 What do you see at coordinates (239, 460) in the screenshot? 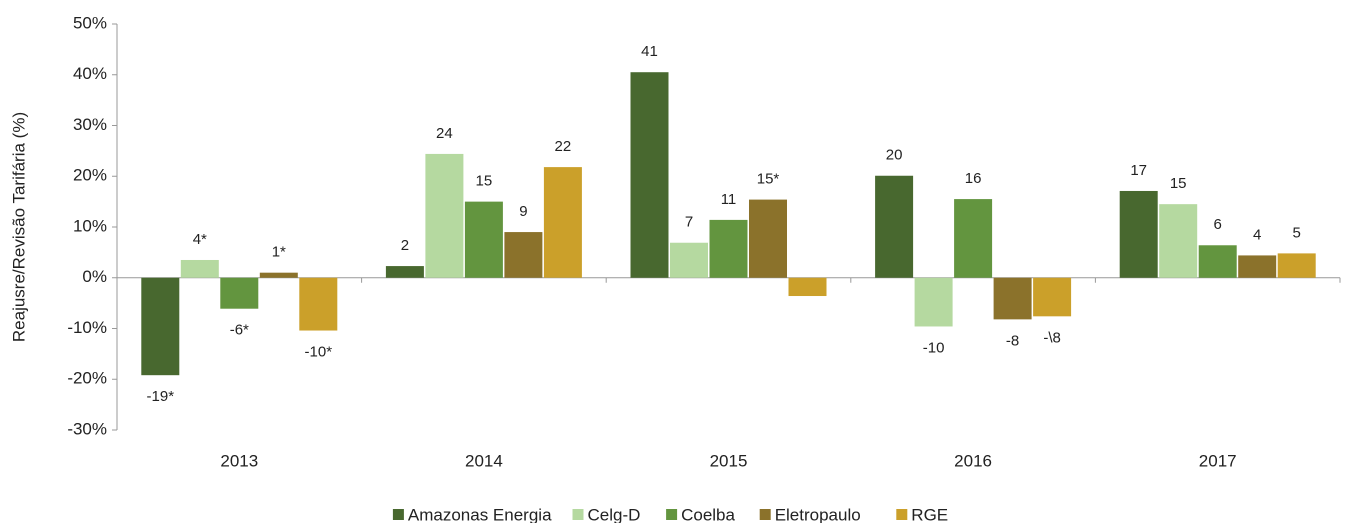
I see `x-tick-label: 2013` at bounding box center [239, 460].